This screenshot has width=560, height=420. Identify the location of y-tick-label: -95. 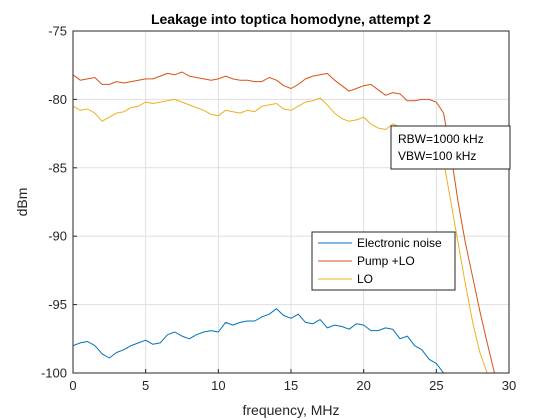
(57, 304).